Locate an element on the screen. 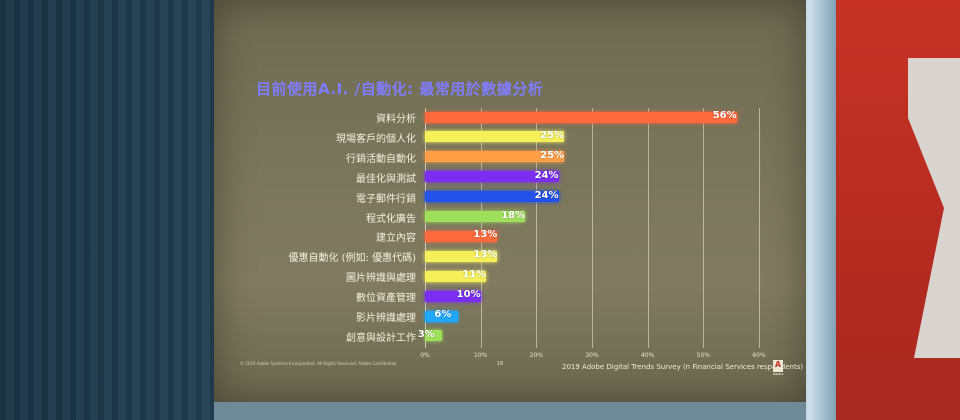 Image resolution: width=960 pixels, height=420 pixels. adobe-logo-mark: A is located at coordinates (778, 364).